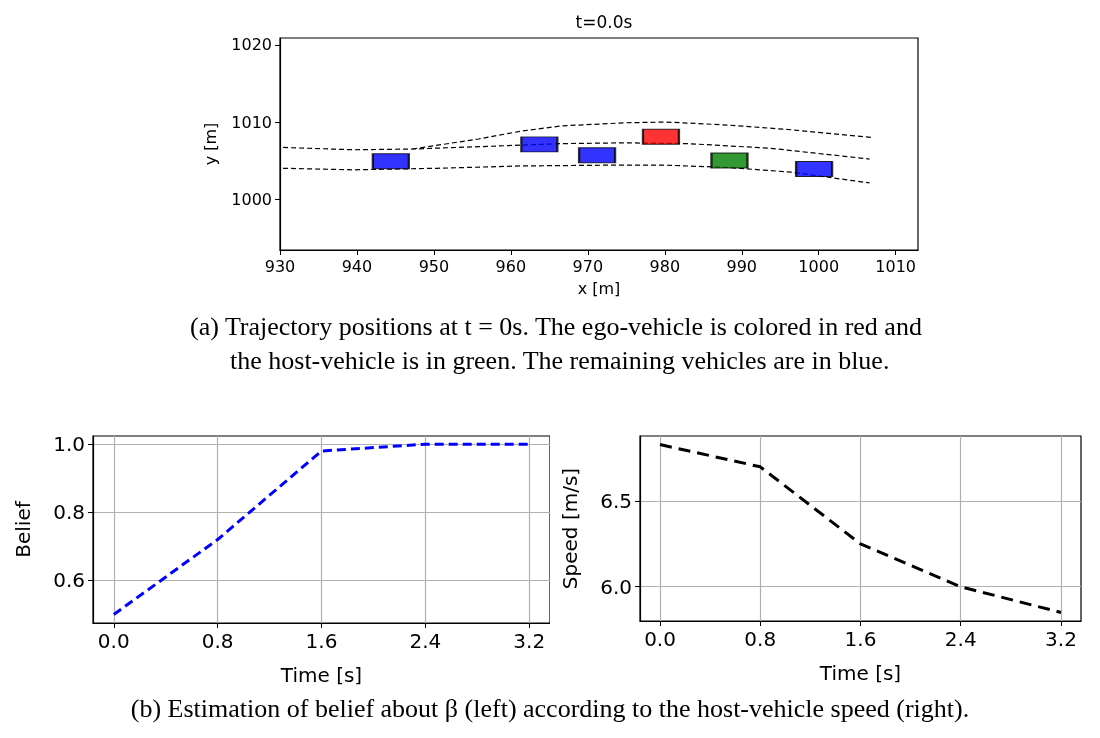 This screenshot has height=738, width=1100. I want to click on y-tick-label: 0.6, so click(69, 580).